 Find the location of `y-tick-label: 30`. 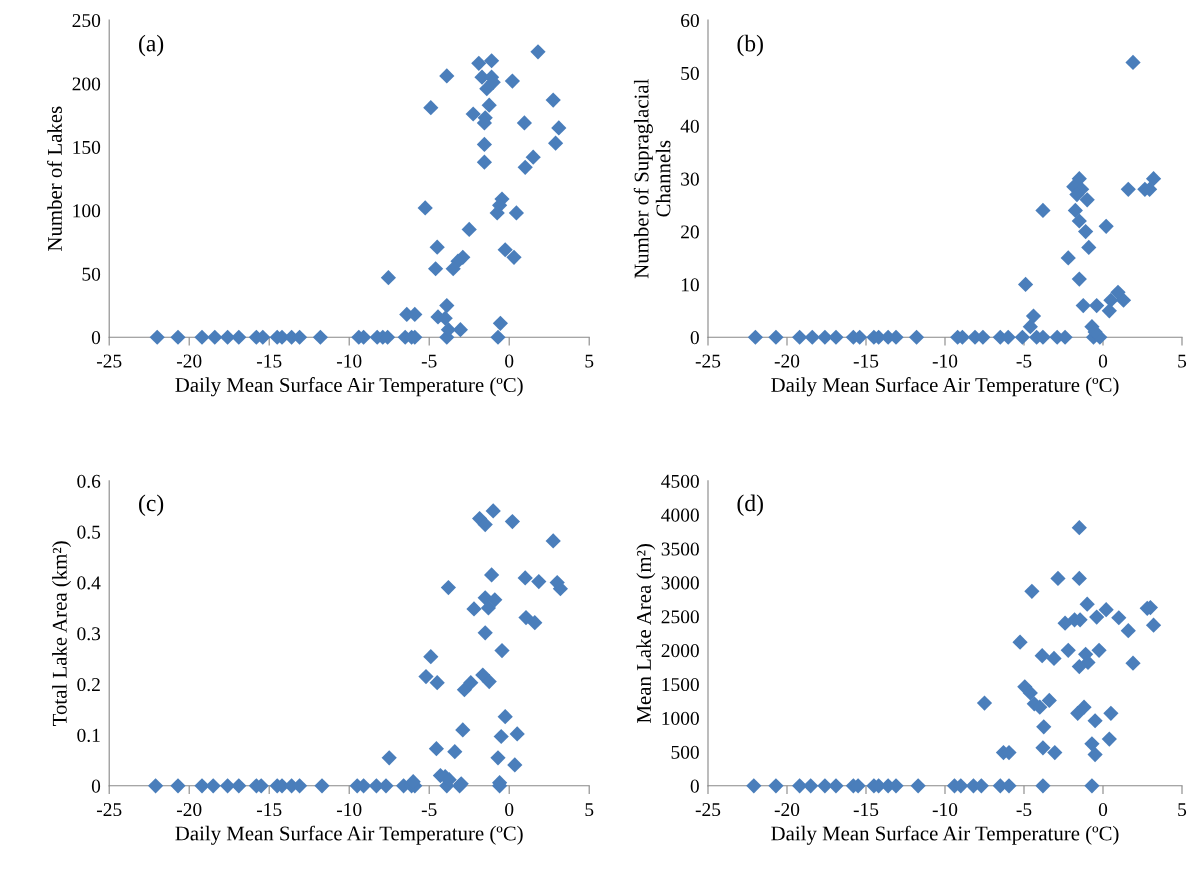

y-tick-label: 30 is located at coordinates (690, 179).